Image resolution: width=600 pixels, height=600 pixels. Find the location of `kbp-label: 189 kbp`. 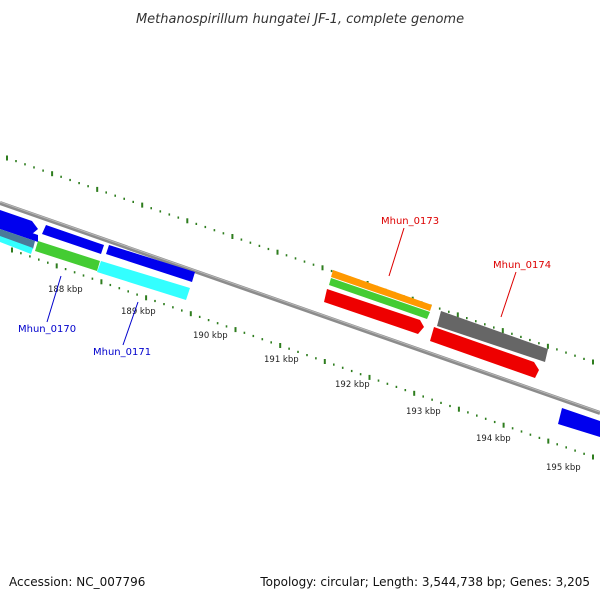

kbp-label: 189 kbp is located at coordinates (138, 312).